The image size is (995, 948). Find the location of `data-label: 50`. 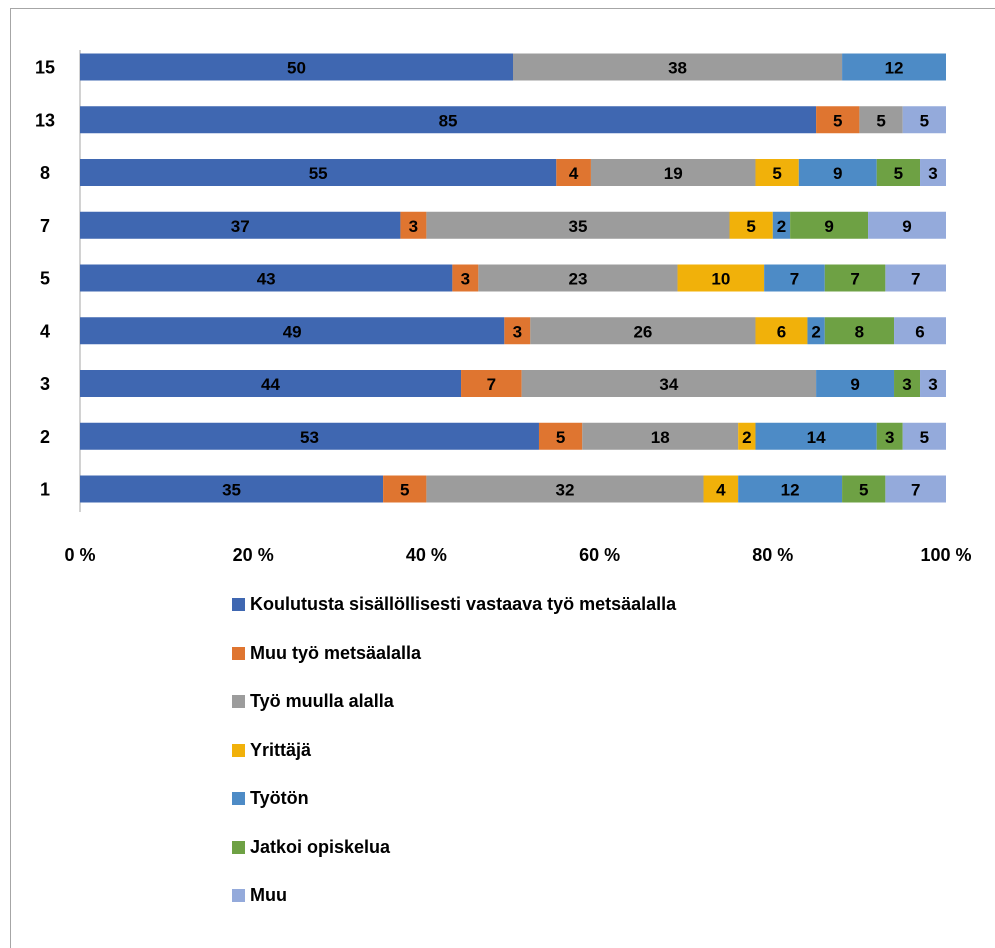

data-label: 50 is located at coordinates (296, 68).